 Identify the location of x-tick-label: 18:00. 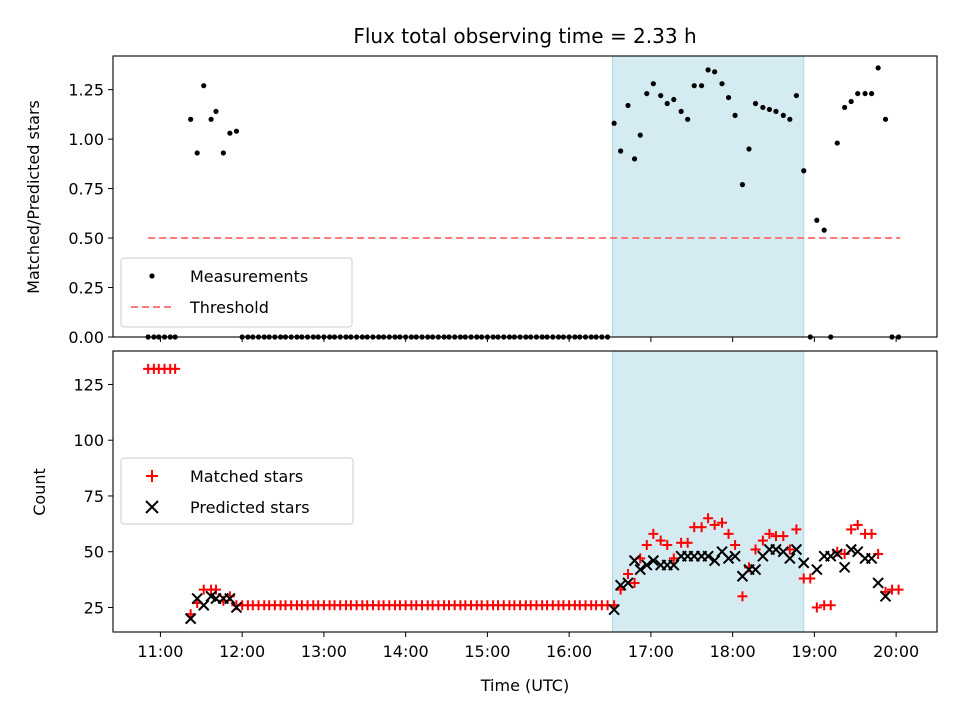
(733, 651).